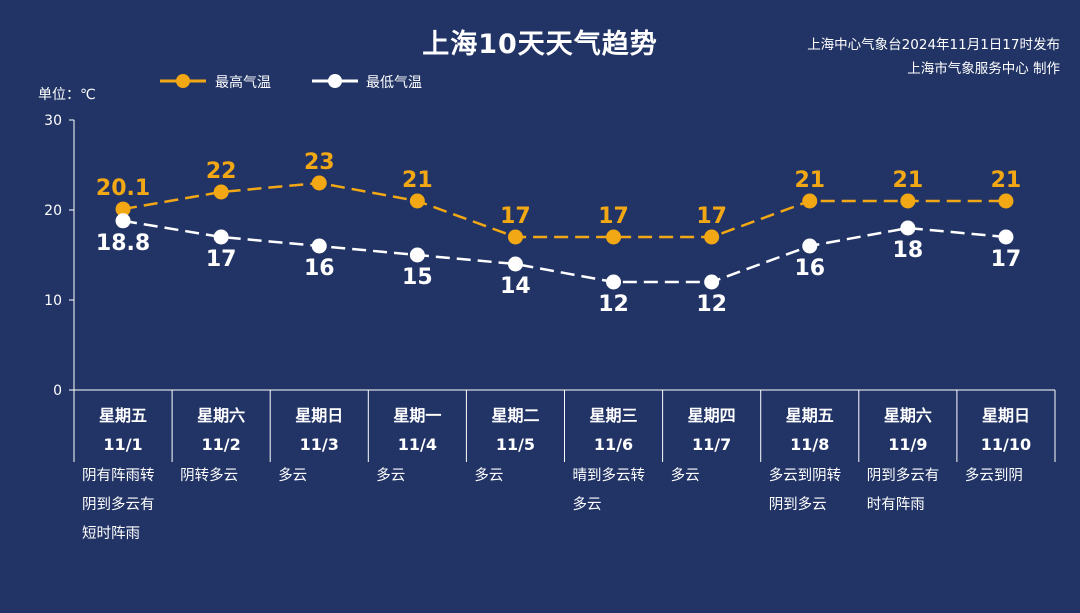 This screenshot has height=613, width=1080. I want to click on date-label: 11/5, so click(515, 444).